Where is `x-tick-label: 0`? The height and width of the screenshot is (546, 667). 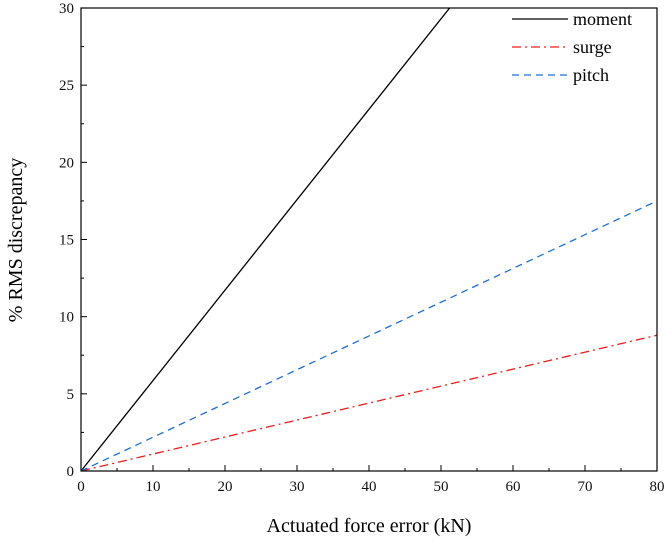
x-tick-label: 0 is located at coordinates (81, 487).